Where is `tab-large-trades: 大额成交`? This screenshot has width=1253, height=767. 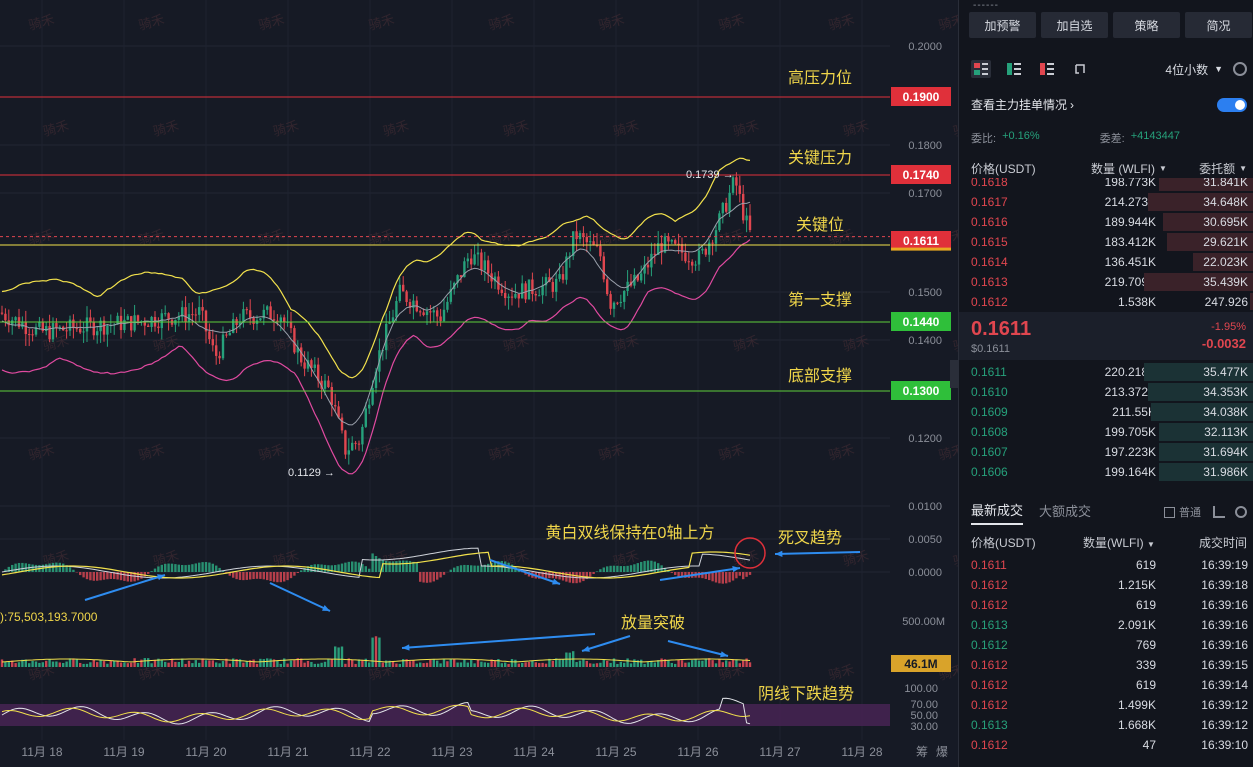 tab-large-trades: 大额成交 is located at coordinates (1065, 511).